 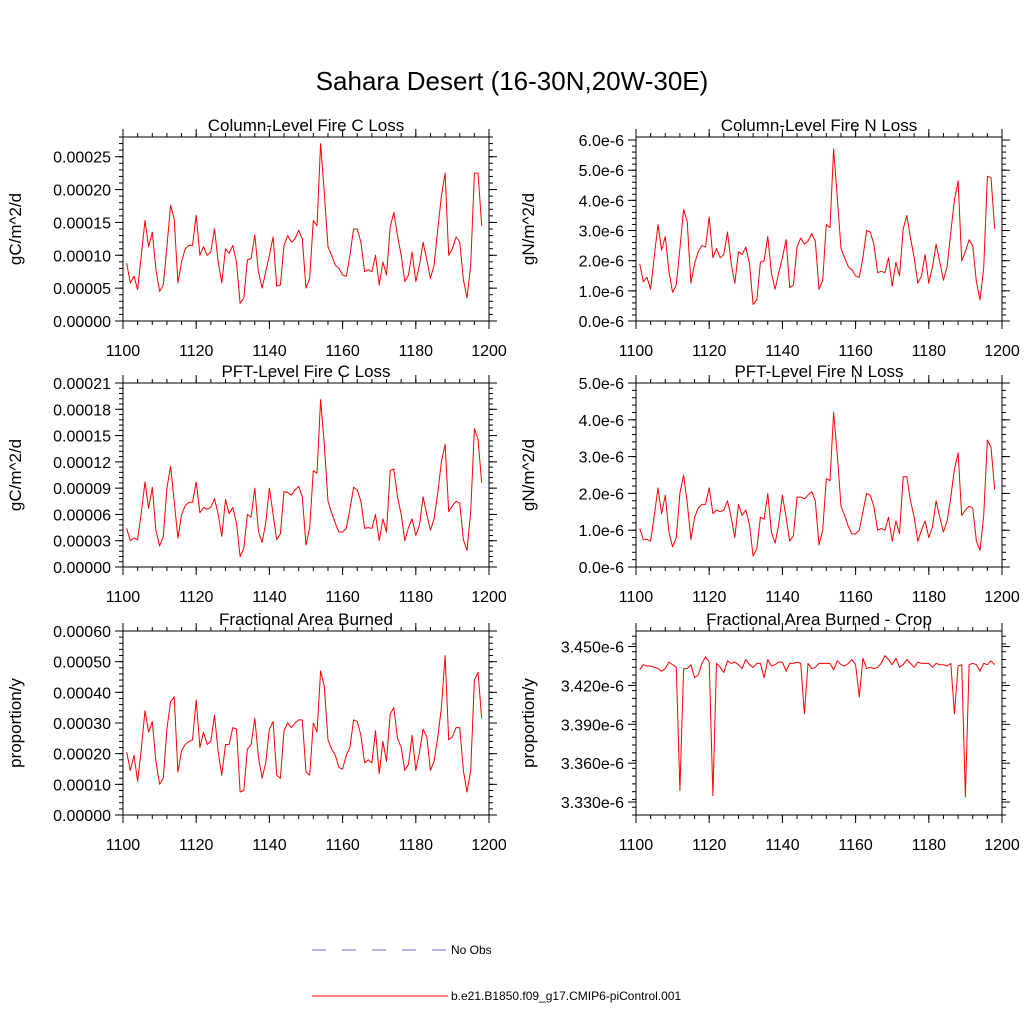 I want to click on y-tick-label: 0.00015, so click(x=82, y=437).